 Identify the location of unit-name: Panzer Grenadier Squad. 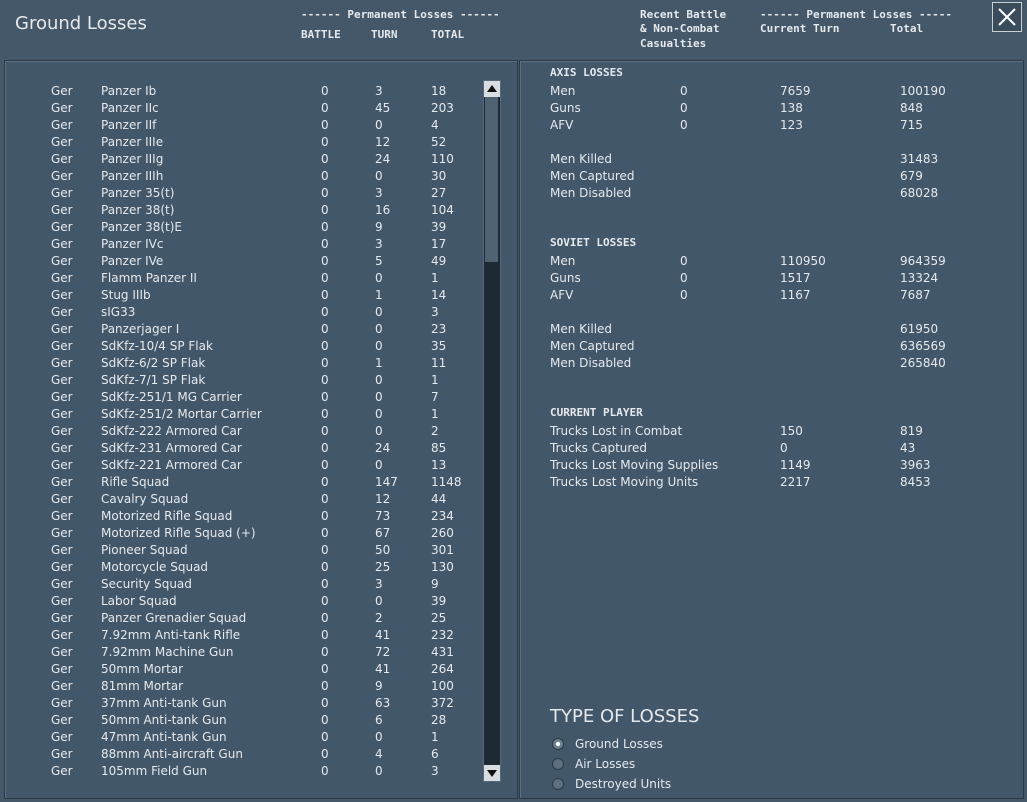
(174, 618).